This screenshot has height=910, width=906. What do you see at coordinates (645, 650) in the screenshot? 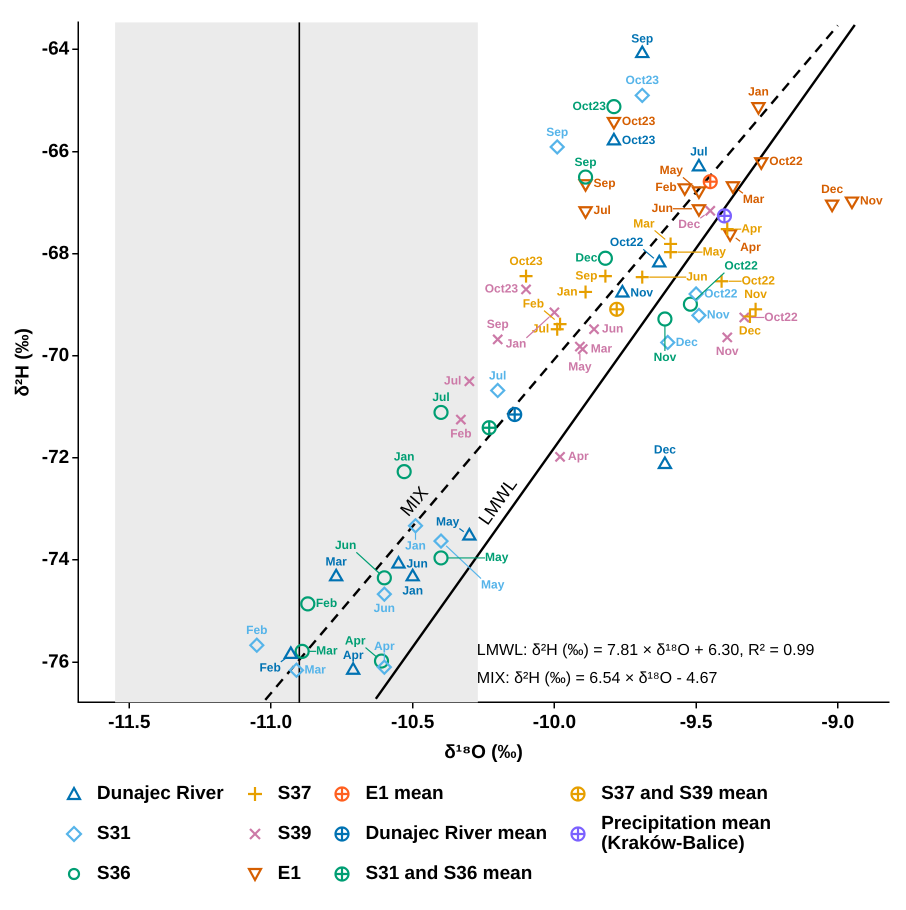
I see `annotation: LMWL: δ²H (‰) = 7.81 × δ¹⁸O + 6.30, R² = 0.99` at bounding box center [645, 650].